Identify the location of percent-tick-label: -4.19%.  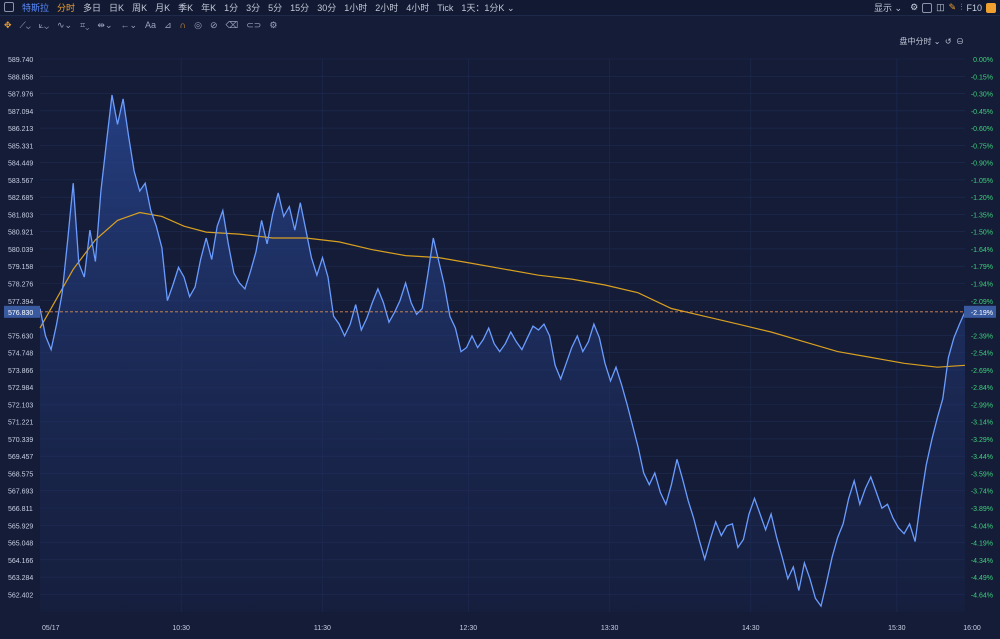
(982, 544).